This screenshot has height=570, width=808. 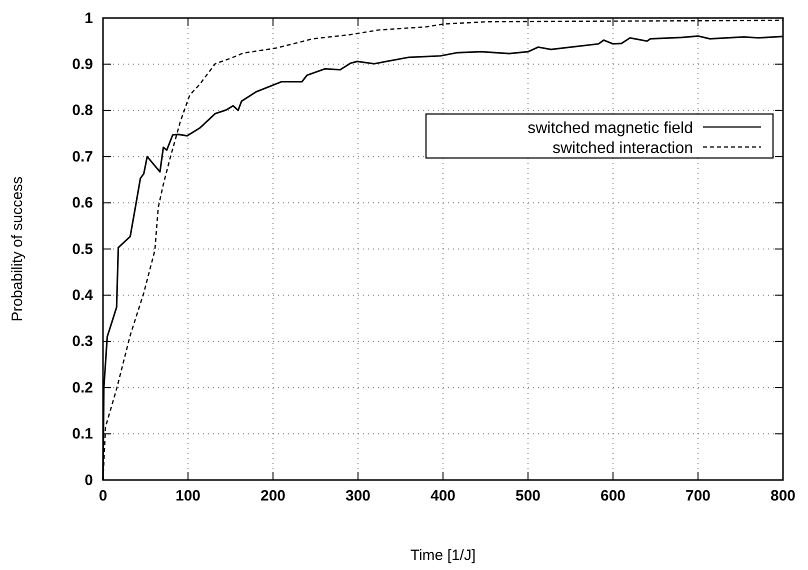 What do you see at coordinates (83, 295) in the screenshot?
I see `y-tick-label: 0.4` at bounding box center [83, 295].